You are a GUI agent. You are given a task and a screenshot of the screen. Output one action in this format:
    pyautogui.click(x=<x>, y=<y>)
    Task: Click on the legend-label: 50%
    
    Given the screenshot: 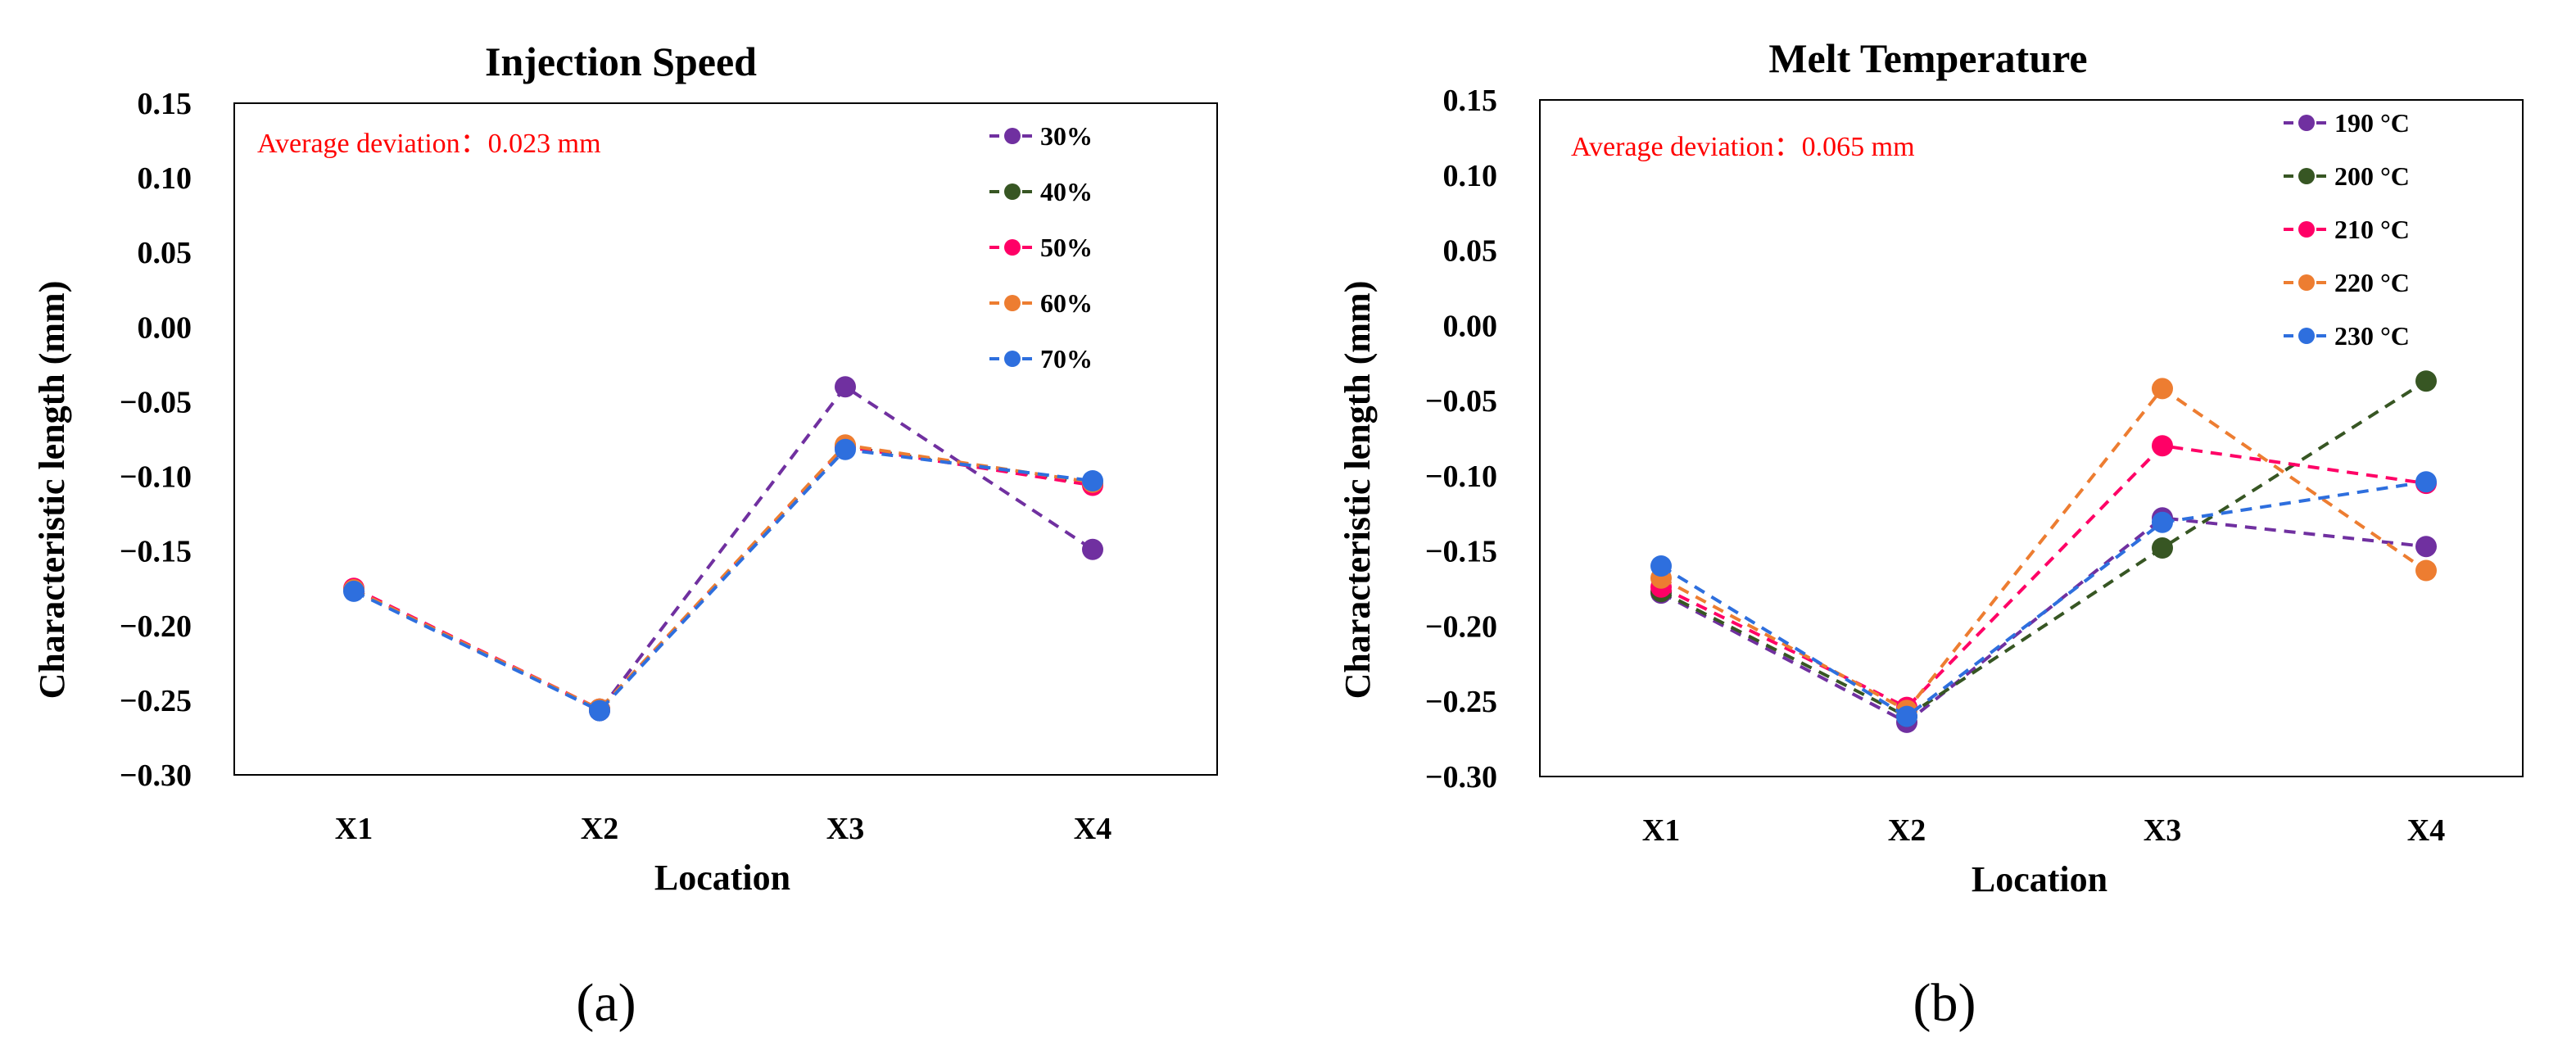 What is the action you would take?
    pyautogui.click(x=1066, y=247)
    